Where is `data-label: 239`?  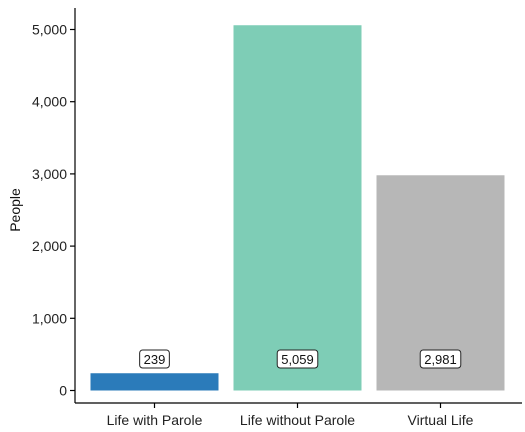 data-label: 239 is located at coordinates (154, 359).